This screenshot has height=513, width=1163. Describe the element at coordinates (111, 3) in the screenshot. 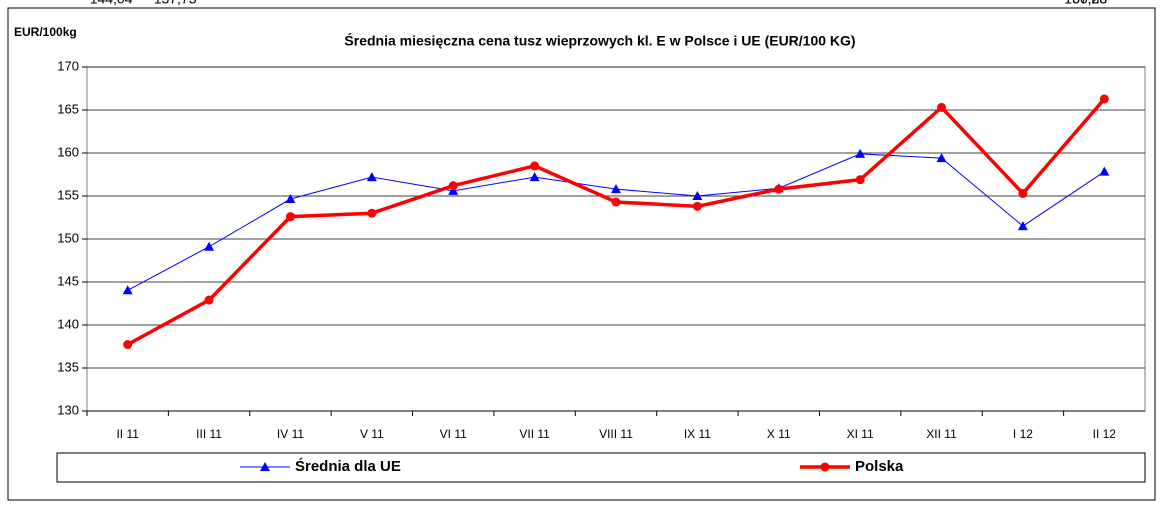

I see `data-label: 144,04` at that location.